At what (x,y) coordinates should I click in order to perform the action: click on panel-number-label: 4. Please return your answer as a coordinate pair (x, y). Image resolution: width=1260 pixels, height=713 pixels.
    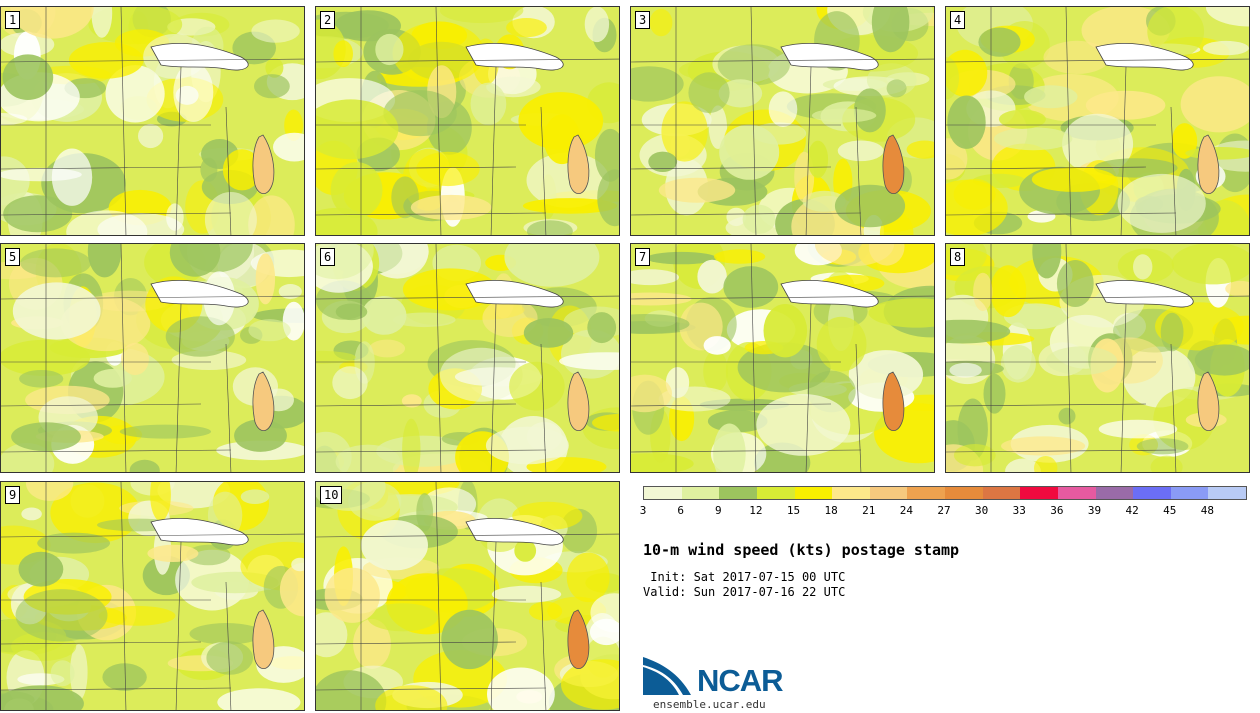
    Looking at the image, I should click on (958, 20).